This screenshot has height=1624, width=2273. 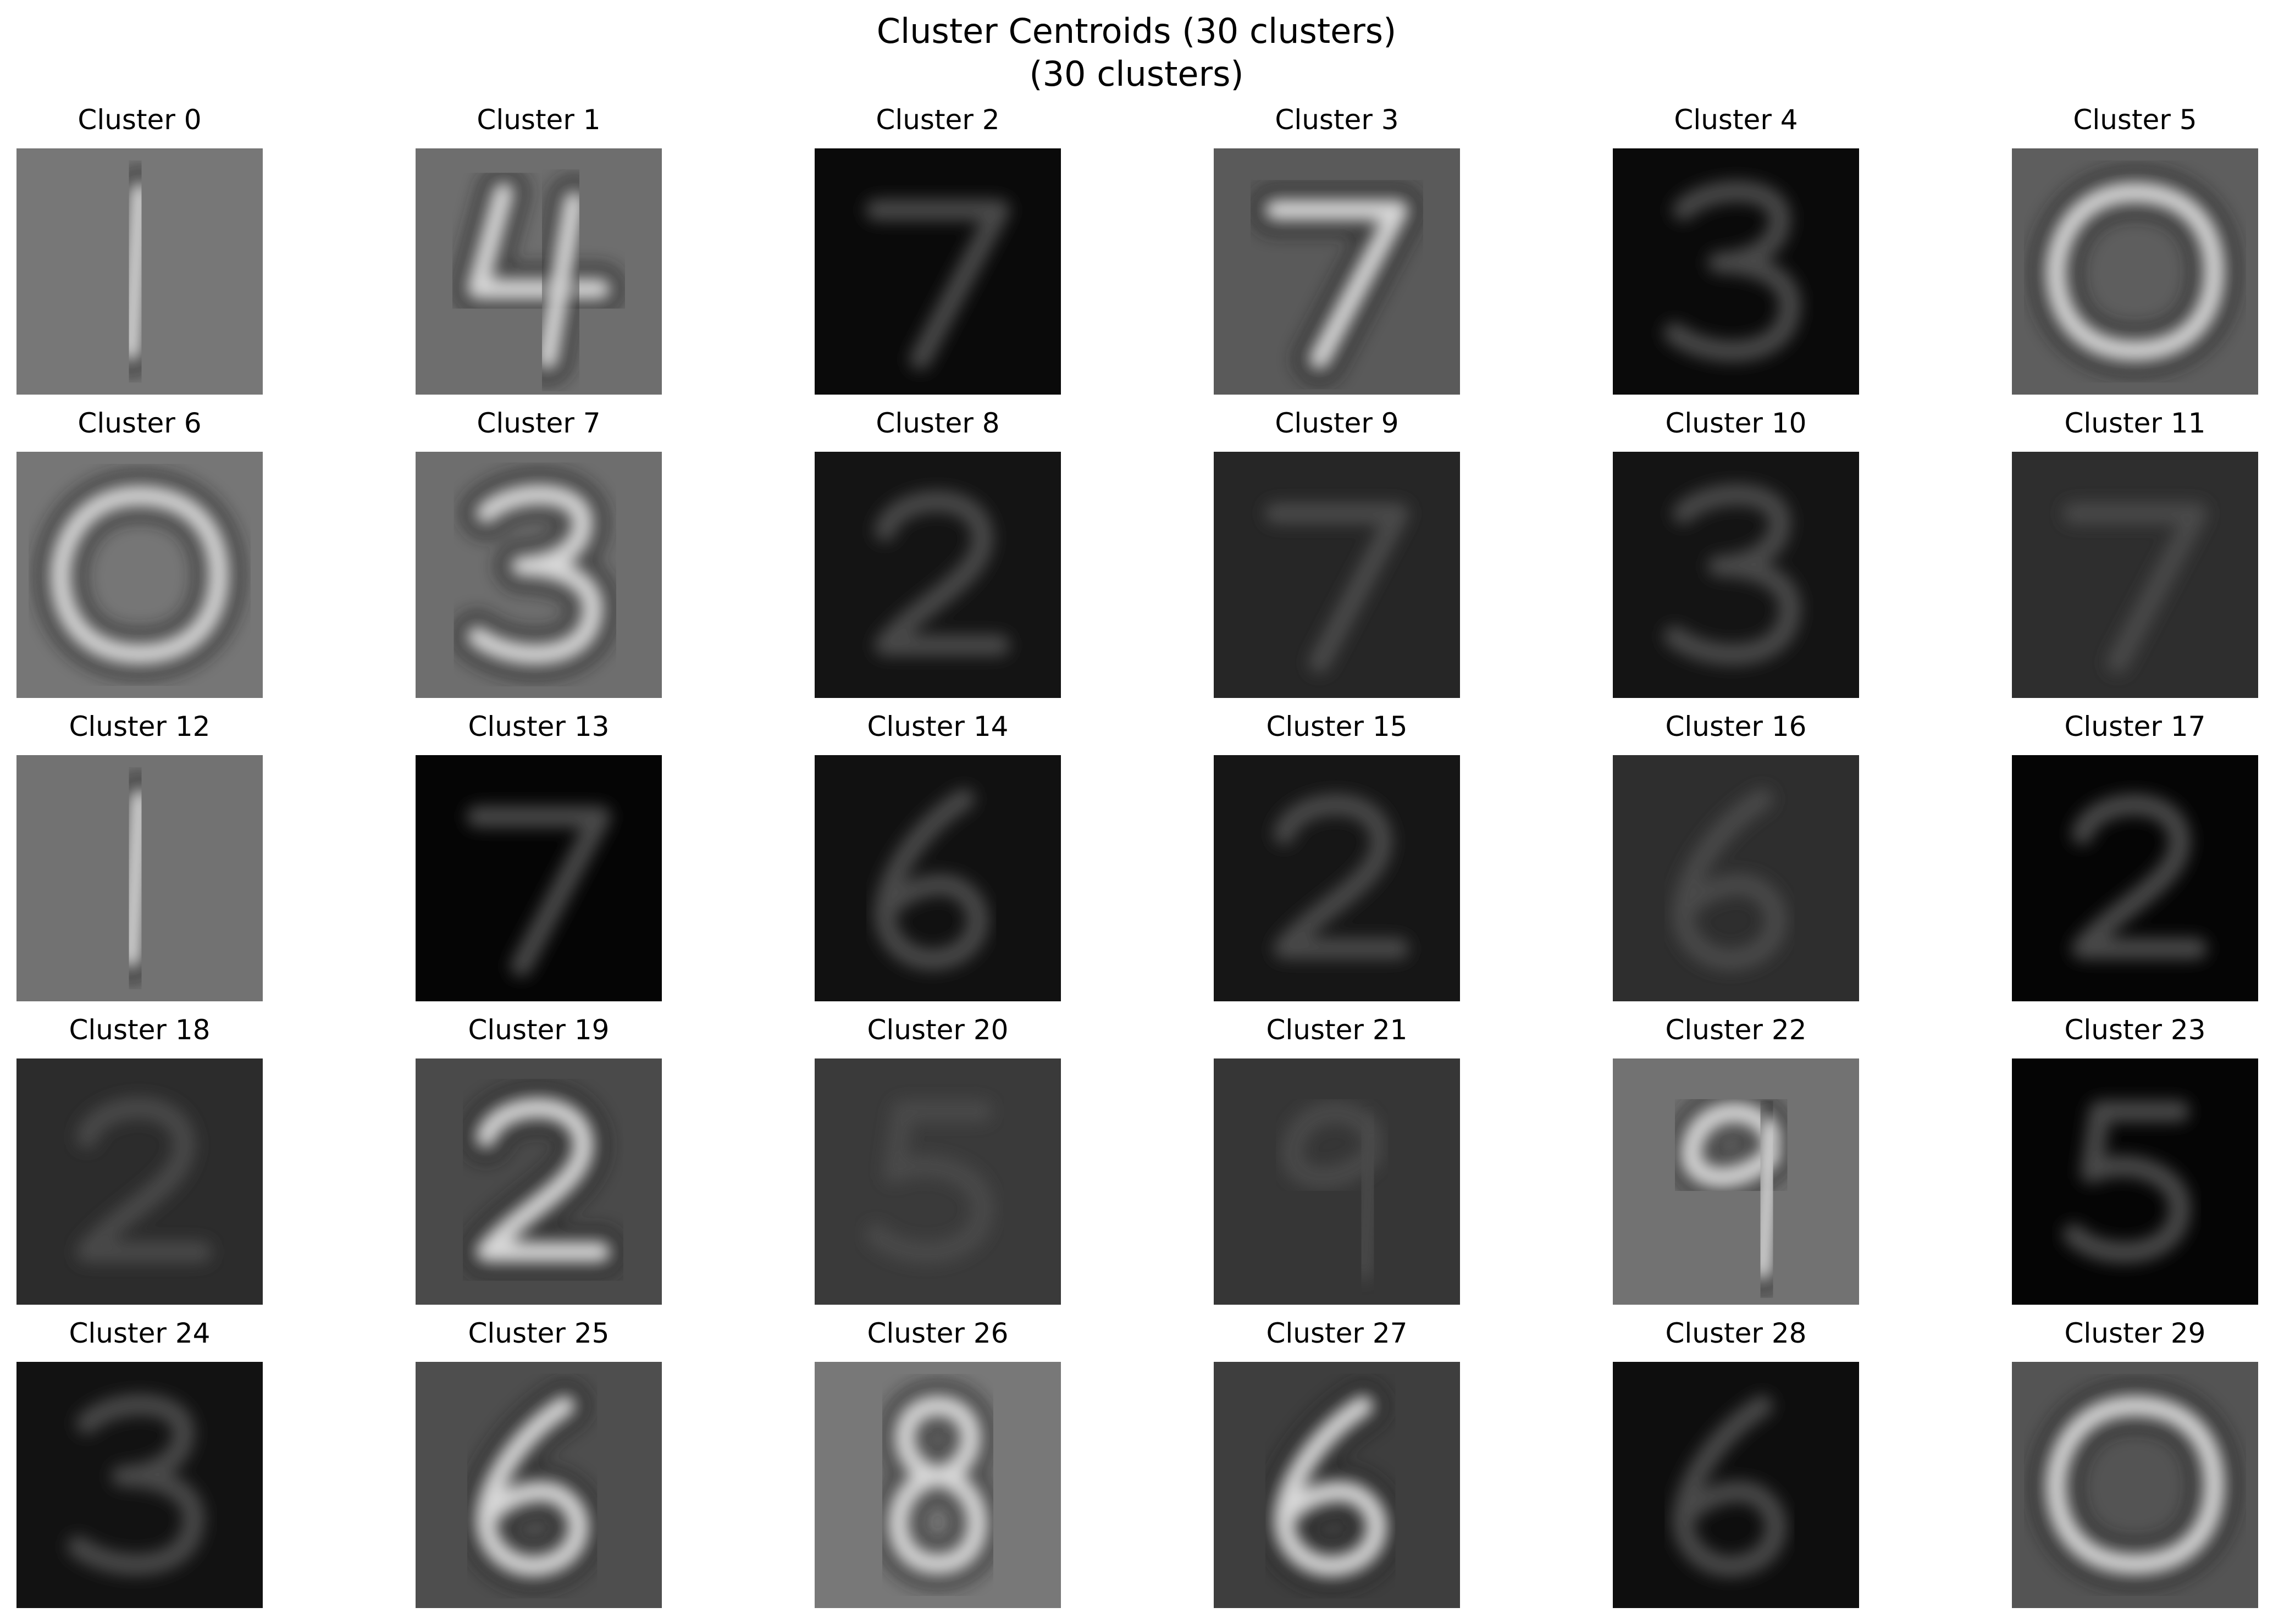 I want to click on panel-title: Cluster 28, so click(x=1736, y=1333).